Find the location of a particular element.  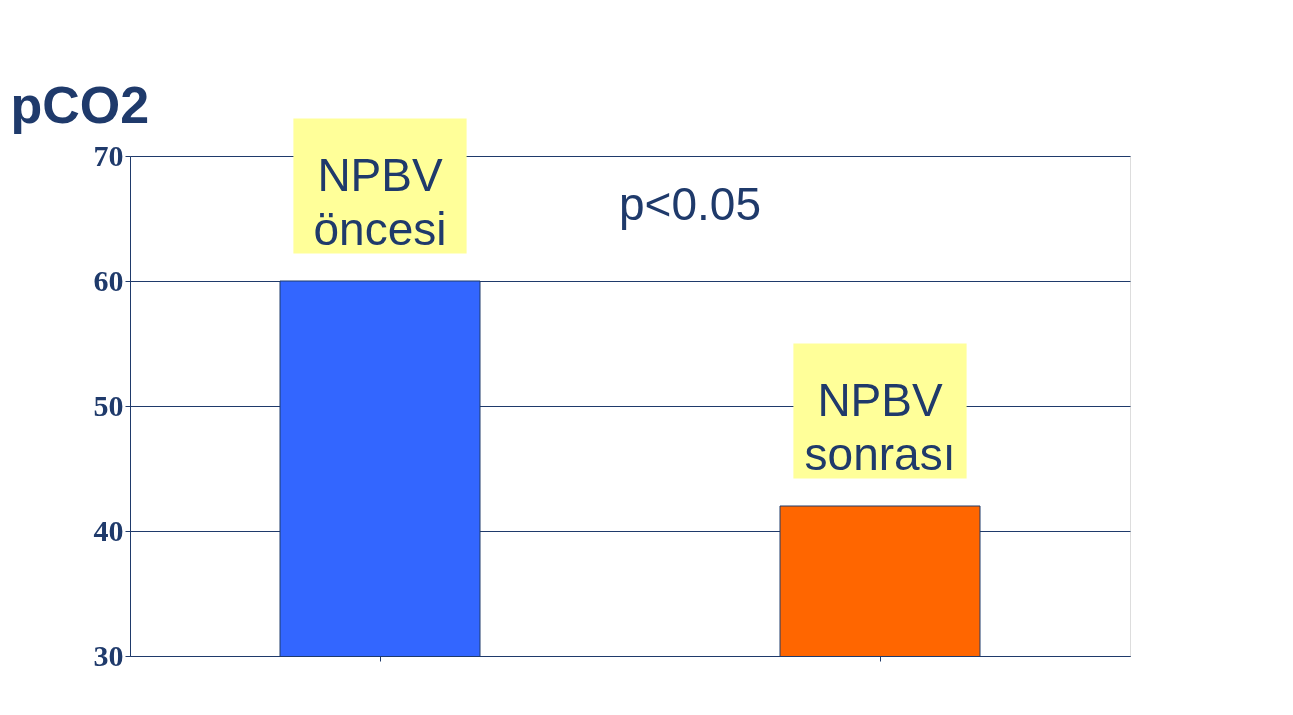

y-tick-label: 40 is located at coordinates (108, 530).